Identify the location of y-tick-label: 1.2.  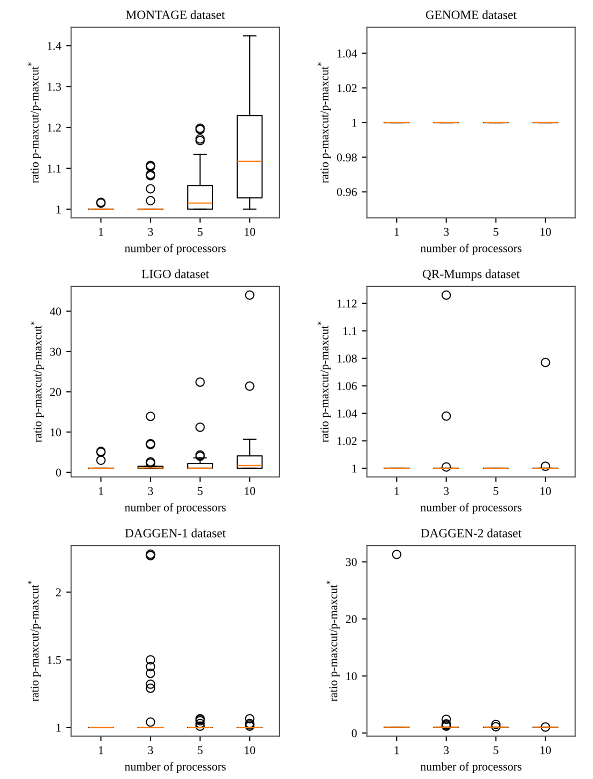
(54, 128).